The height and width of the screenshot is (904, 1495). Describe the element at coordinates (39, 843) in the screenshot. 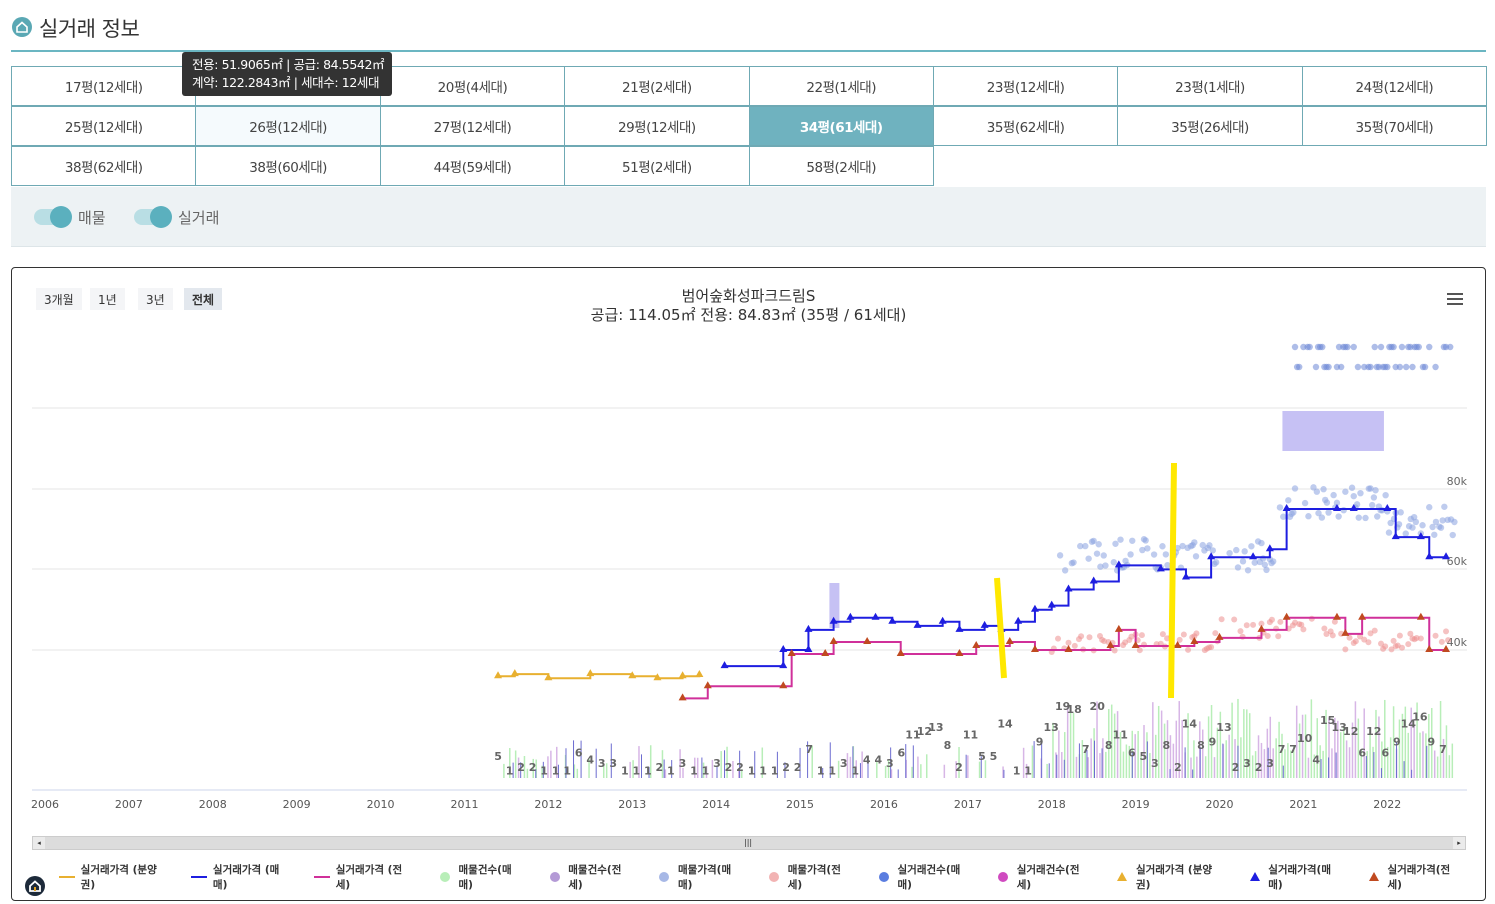

I see `scroll-left-icon: ◂` at that location.